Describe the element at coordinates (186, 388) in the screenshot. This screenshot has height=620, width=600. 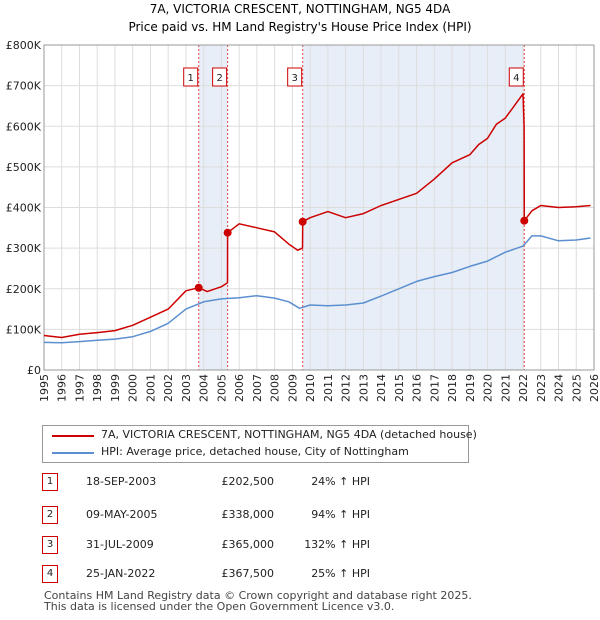
I see `x-tick-label: 2003` at that location.